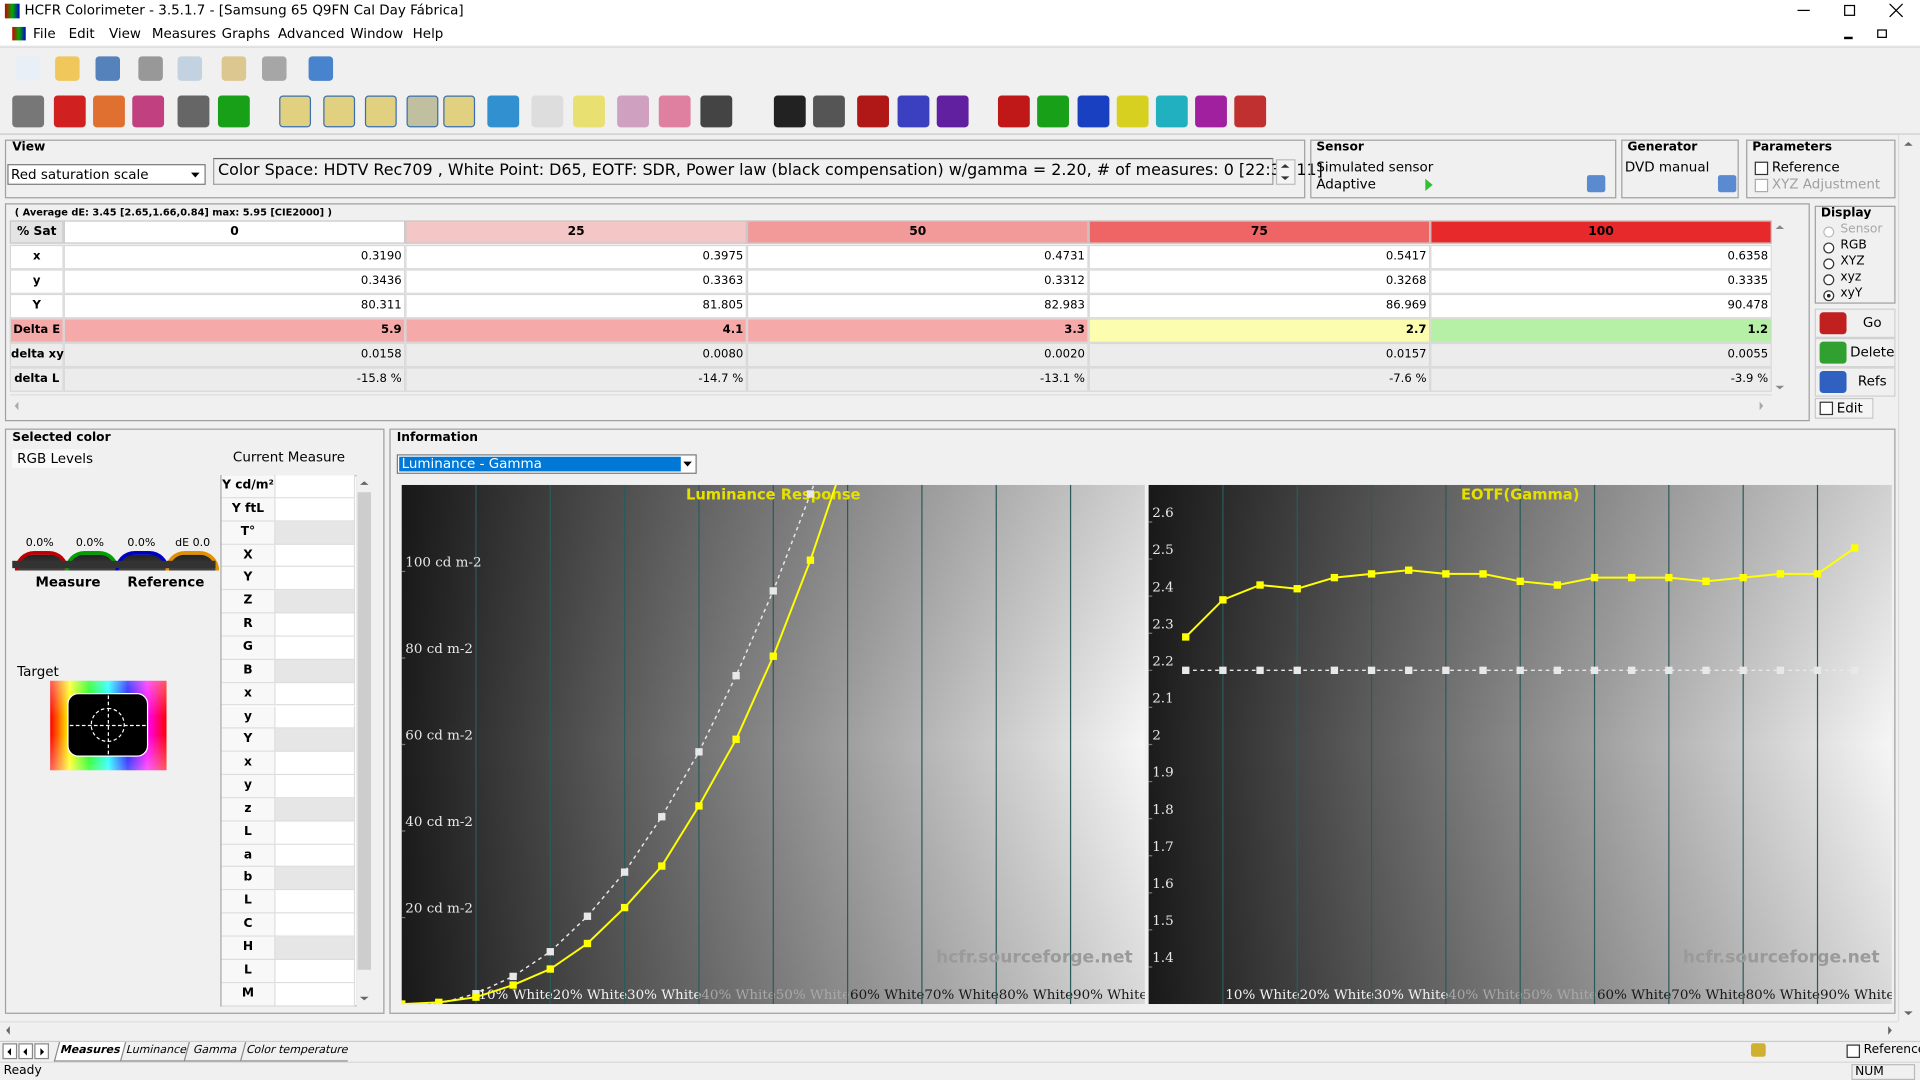 This screenshot has height=1080, width=1920. What do you see at coordinates (296, 1052) in the screenshot?
I see `tab: Color temperature` at bounding box center [296, 1052].